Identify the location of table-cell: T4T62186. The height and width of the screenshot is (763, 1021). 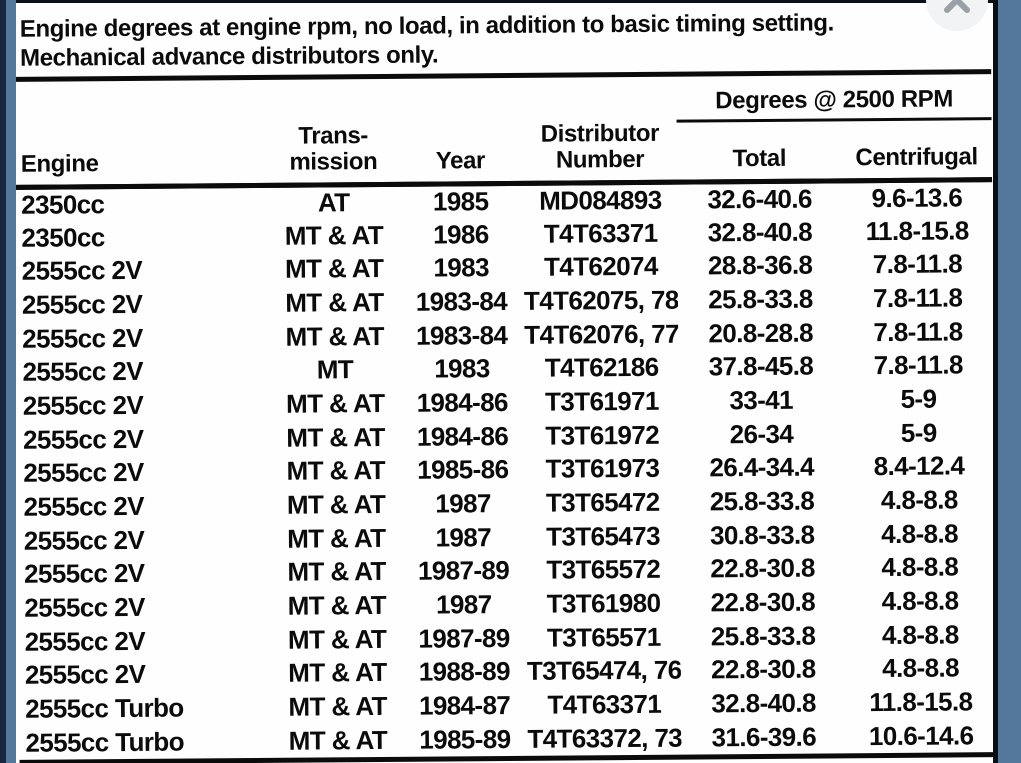
(601, 367).